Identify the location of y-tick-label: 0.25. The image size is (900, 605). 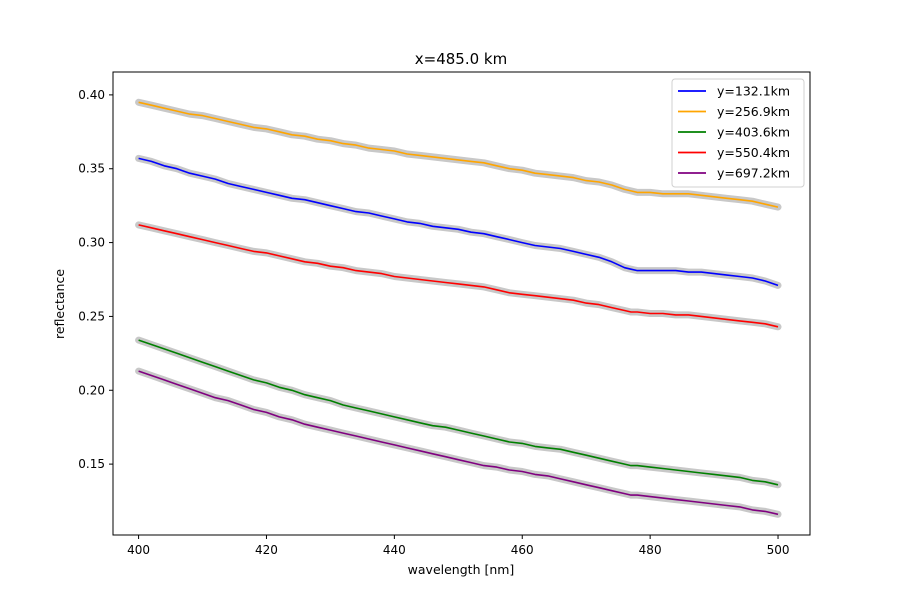
(91, 316).